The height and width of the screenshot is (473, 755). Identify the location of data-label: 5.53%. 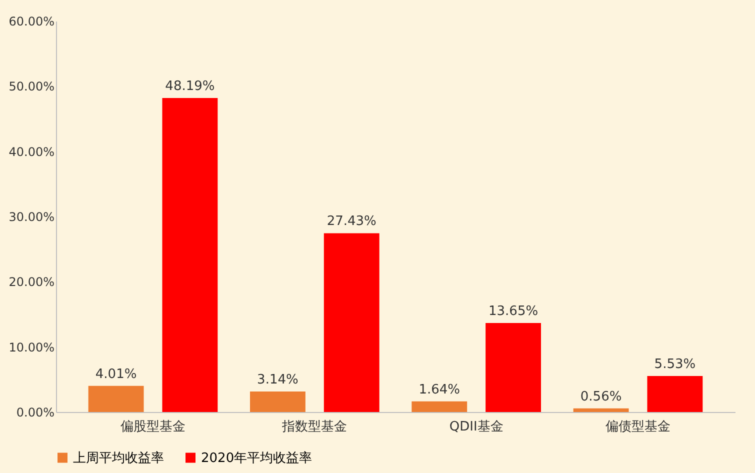
(675, 364).